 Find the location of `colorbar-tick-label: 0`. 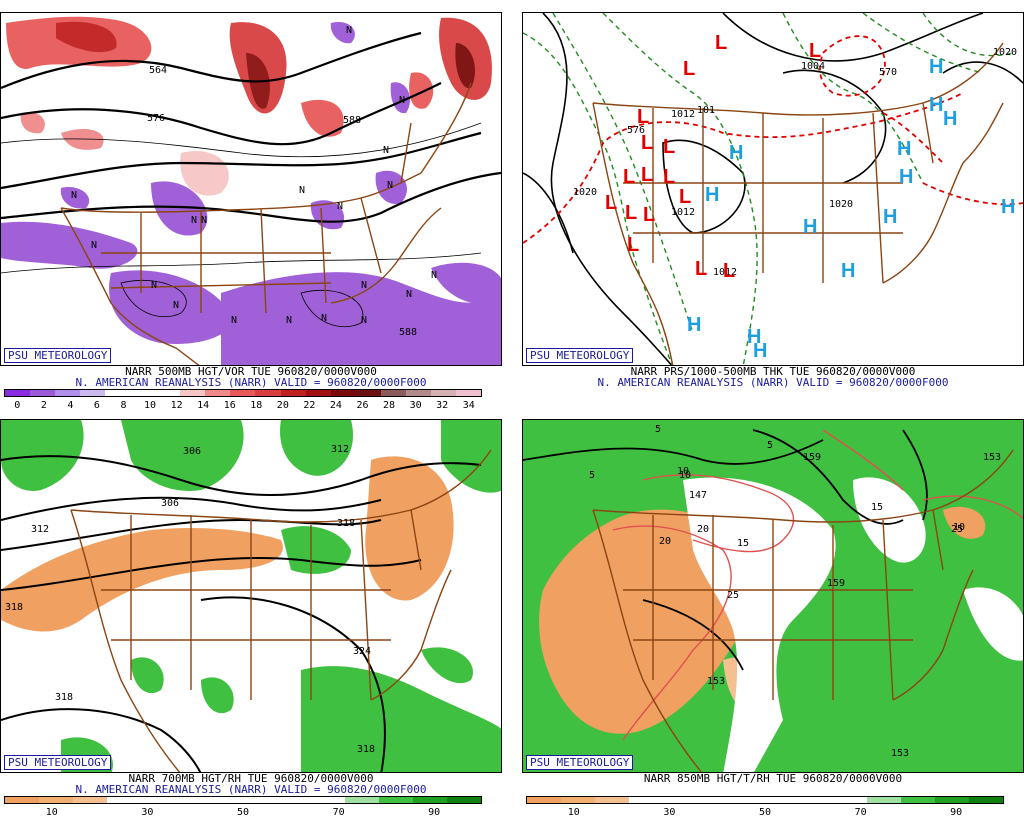

colorbar-tick-label: 0 is located at coordinates (17, 405).